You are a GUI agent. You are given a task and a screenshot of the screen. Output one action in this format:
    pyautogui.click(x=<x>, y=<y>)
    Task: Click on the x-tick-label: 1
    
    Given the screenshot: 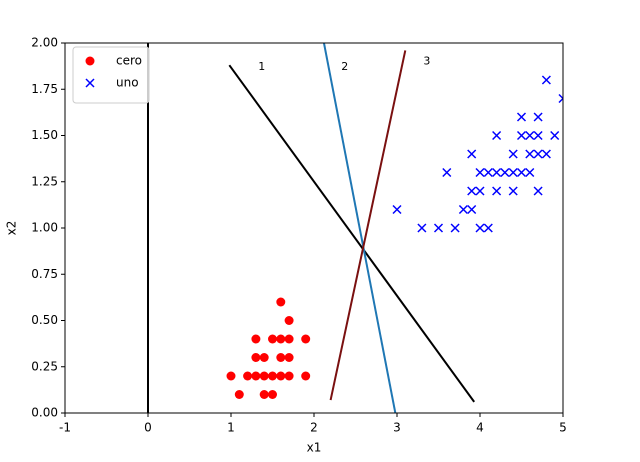 What is the action you would take?
    pyautogui.click(x=231, y=428)
    